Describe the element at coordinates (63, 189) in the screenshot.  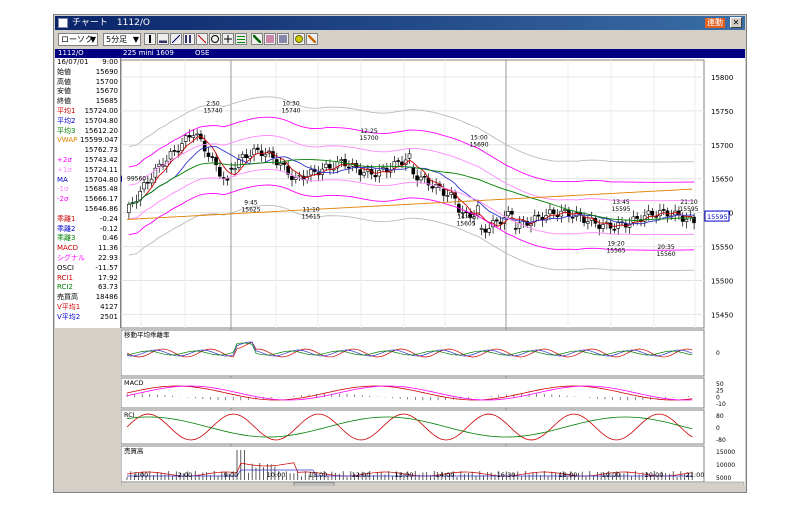
I see `panel-label: -1σ` at that location.